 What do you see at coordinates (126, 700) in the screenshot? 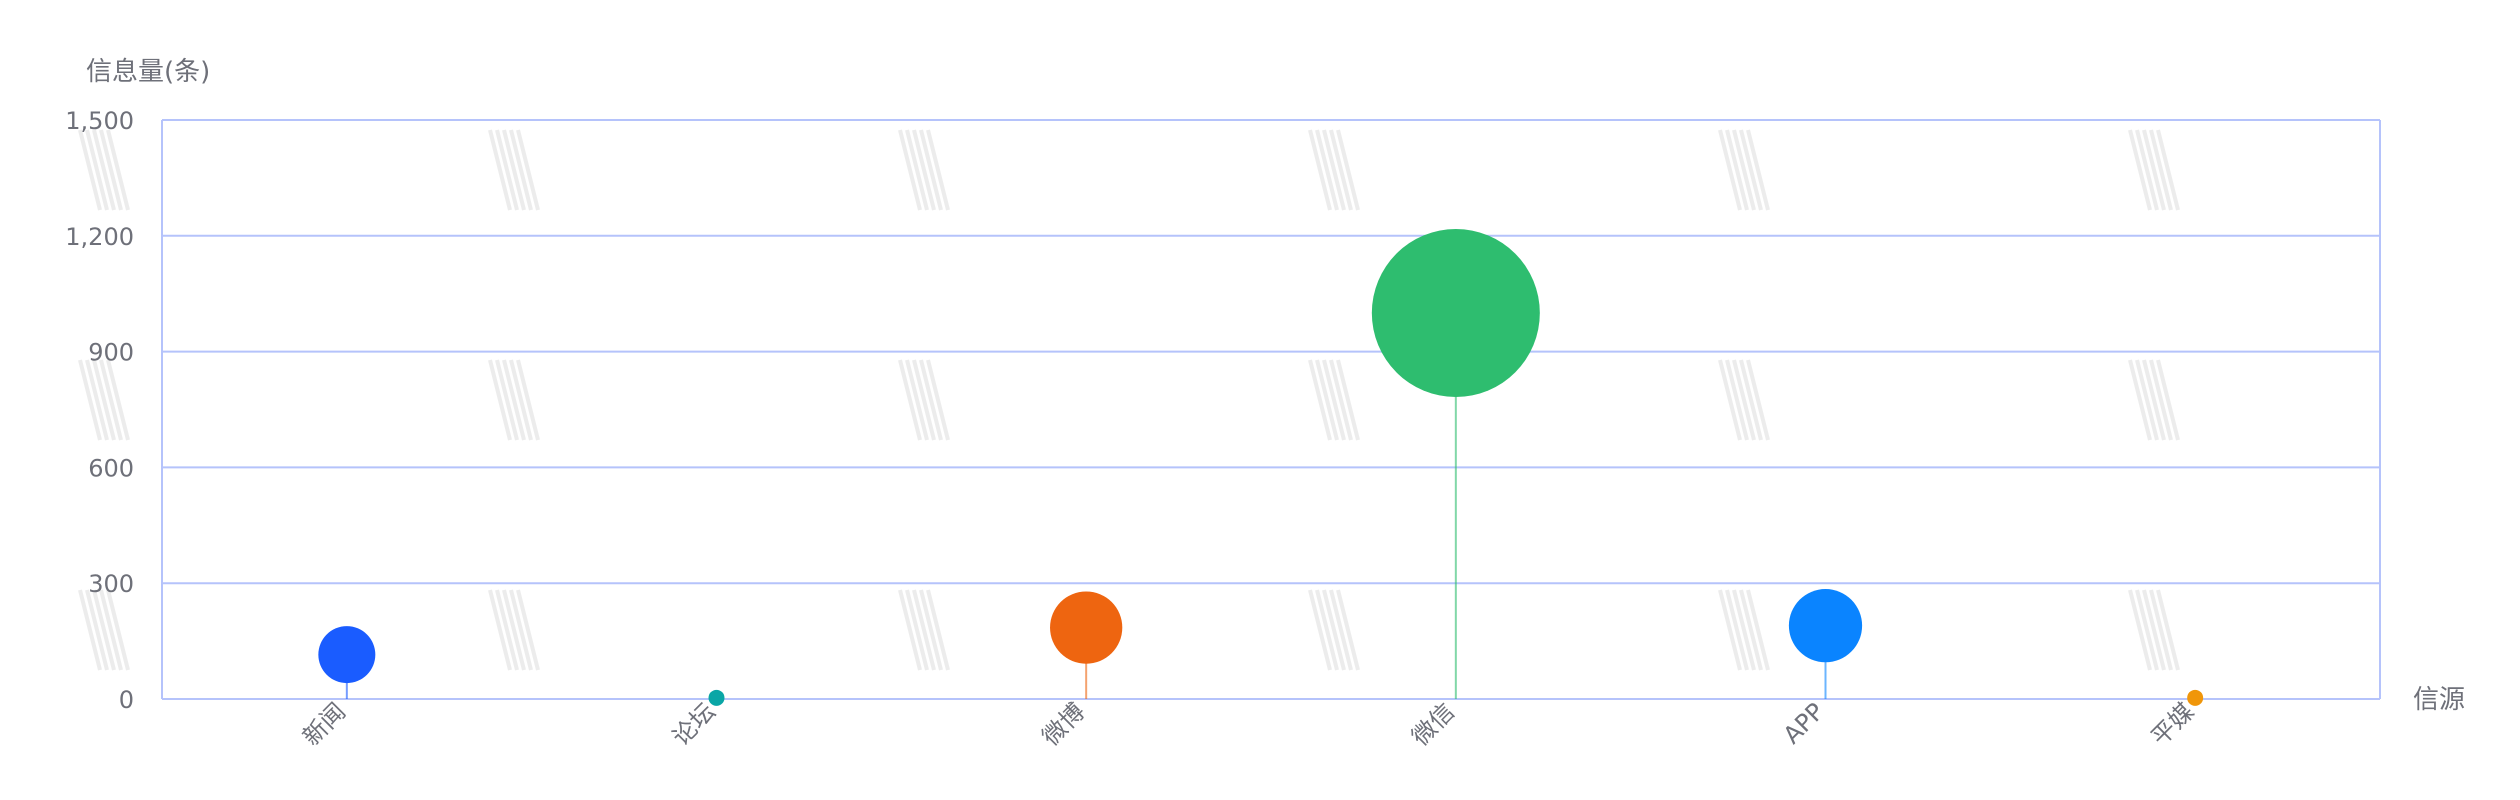
I see `y-tick-label: 0` at bounding box center [126, 700].